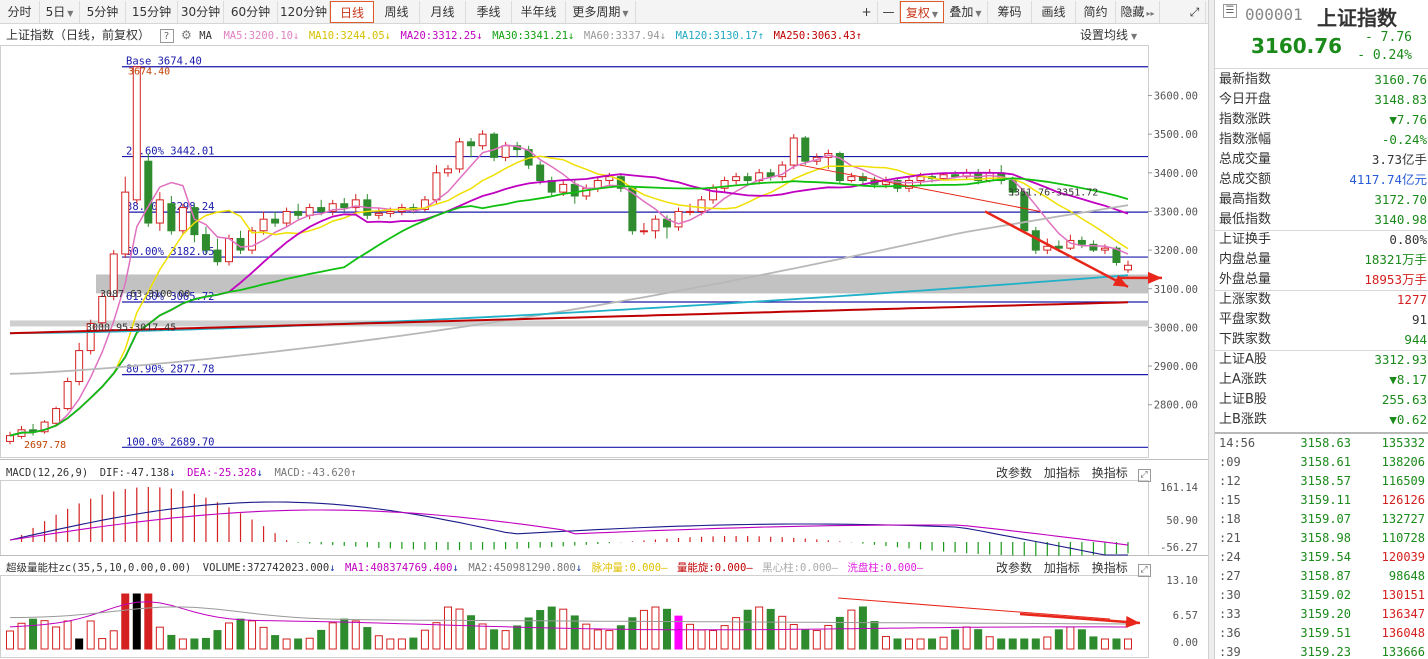 The width and height of the screenshot is (1428, 659). I want to click on tick-time: :21, so click(1230, 538).